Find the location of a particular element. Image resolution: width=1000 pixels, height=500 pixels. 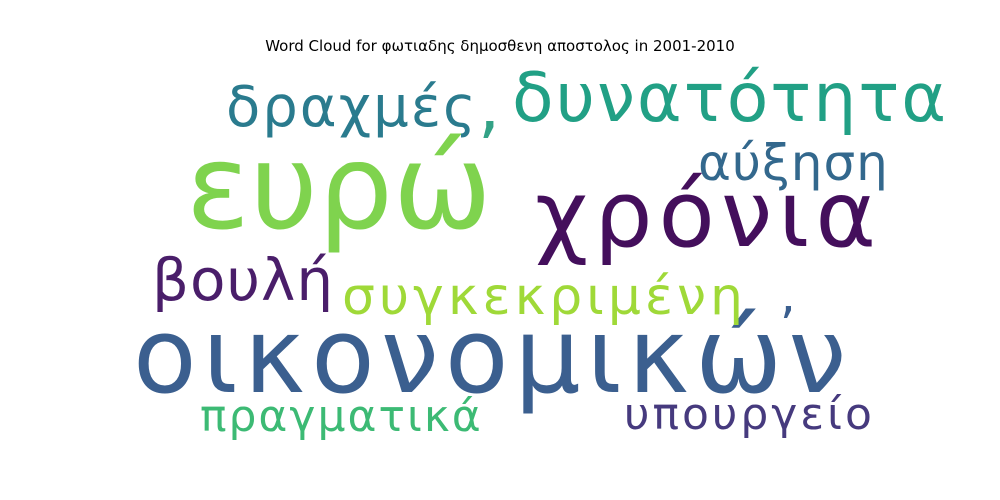

word-10: υπουργείο is located at coordinates (749, 414).